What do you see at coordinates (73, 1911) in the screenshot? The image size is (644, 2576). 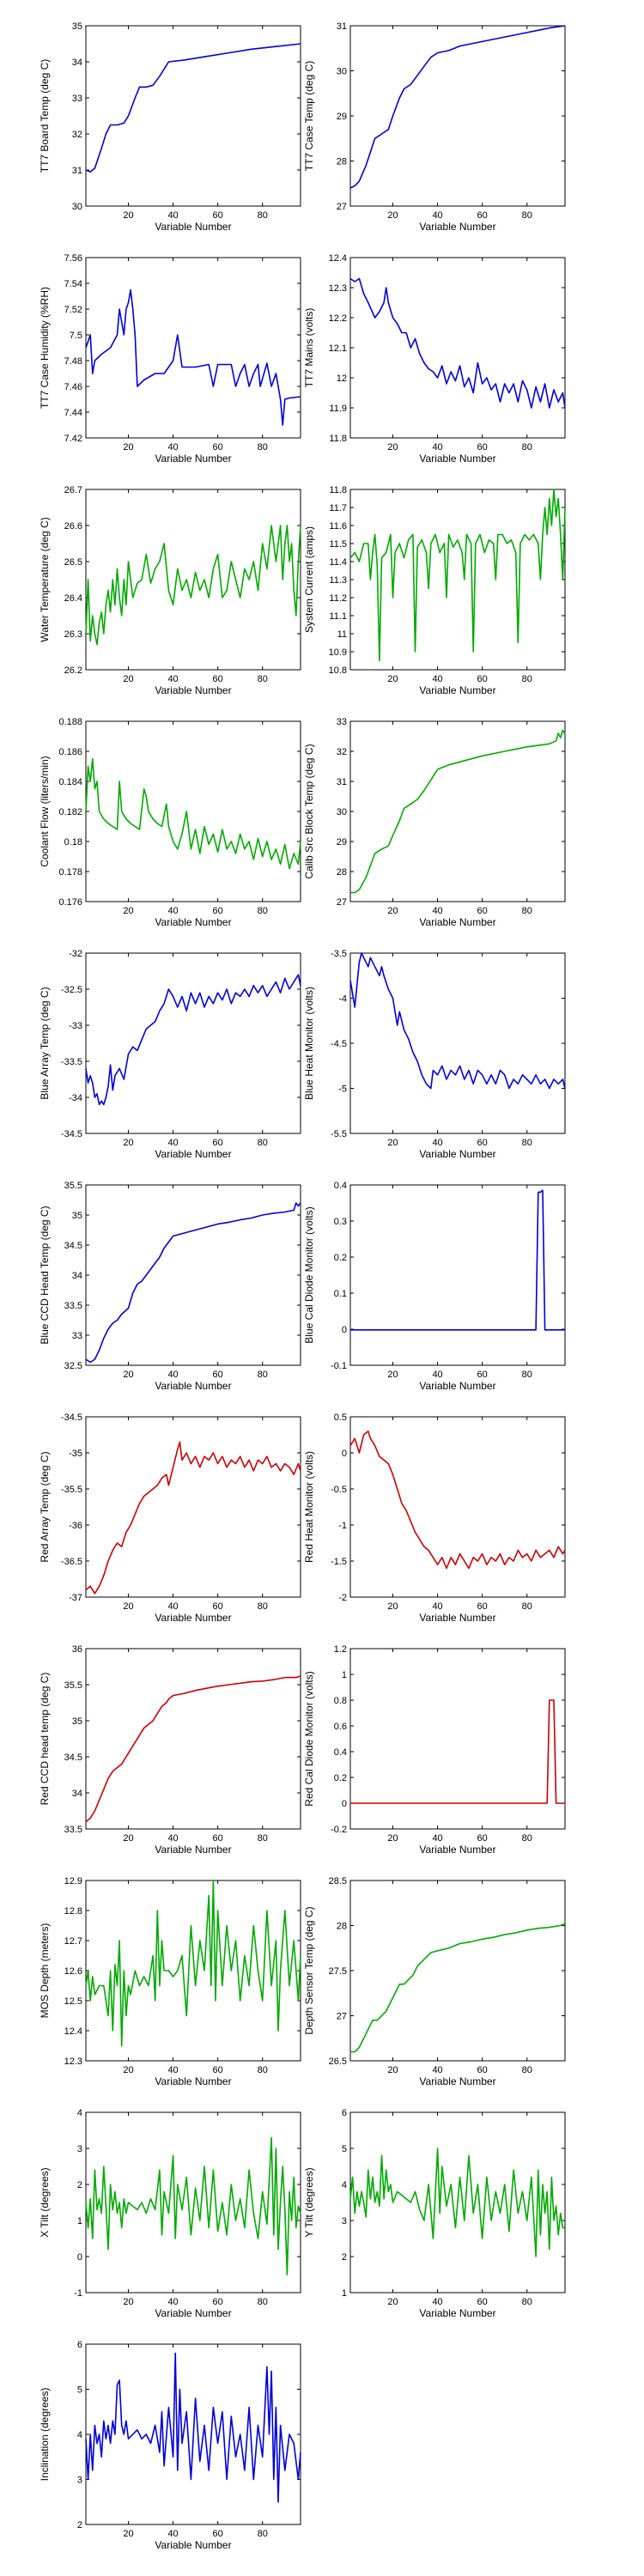 I see `y-tick-label: 12.8` at bounding box center [73, 1911].